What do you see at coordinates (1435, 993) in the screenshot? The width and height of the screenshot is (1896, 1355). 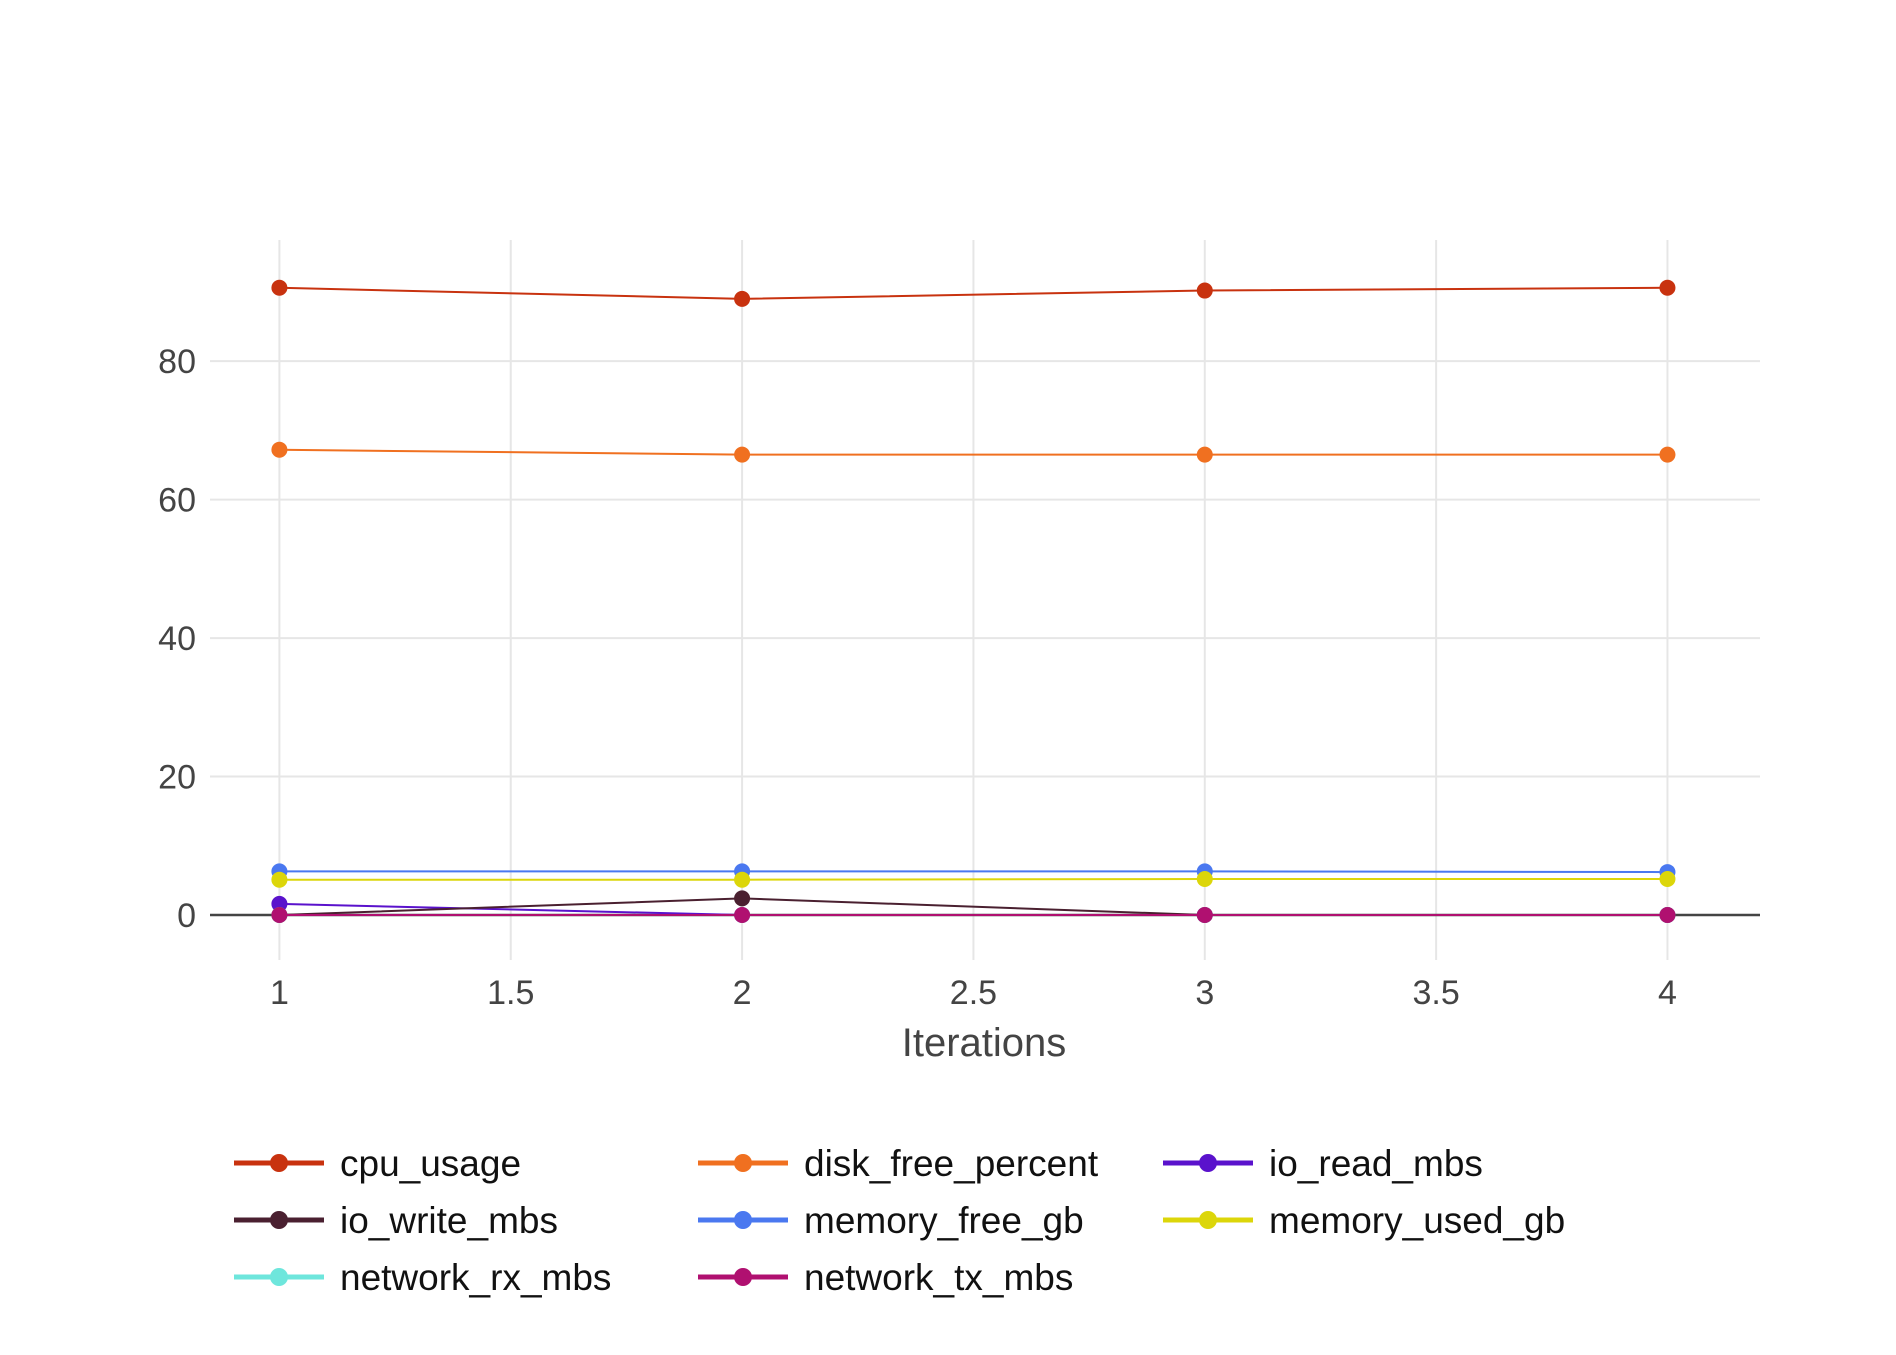 I see `x-tick-label: 3.5` at bounding box center [1435, 993].